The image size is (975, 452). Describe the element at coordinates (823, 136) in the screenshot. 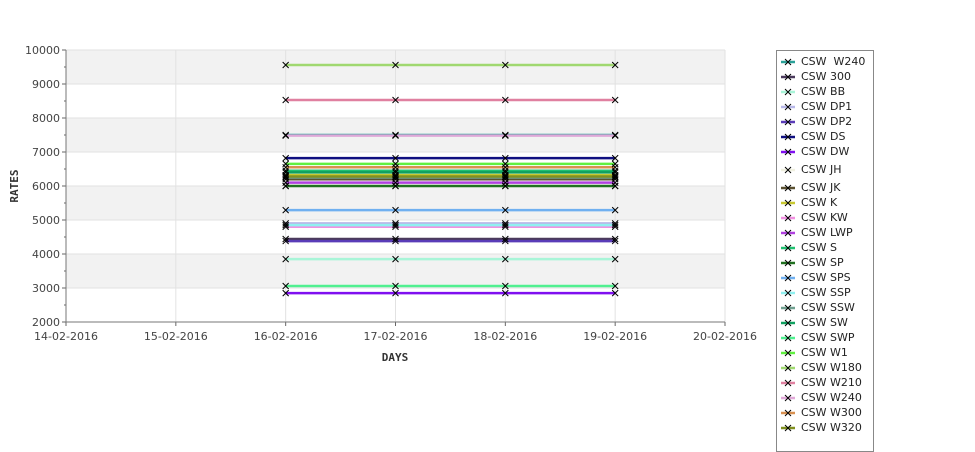

I see `legend-label: CSW DS` at that location.